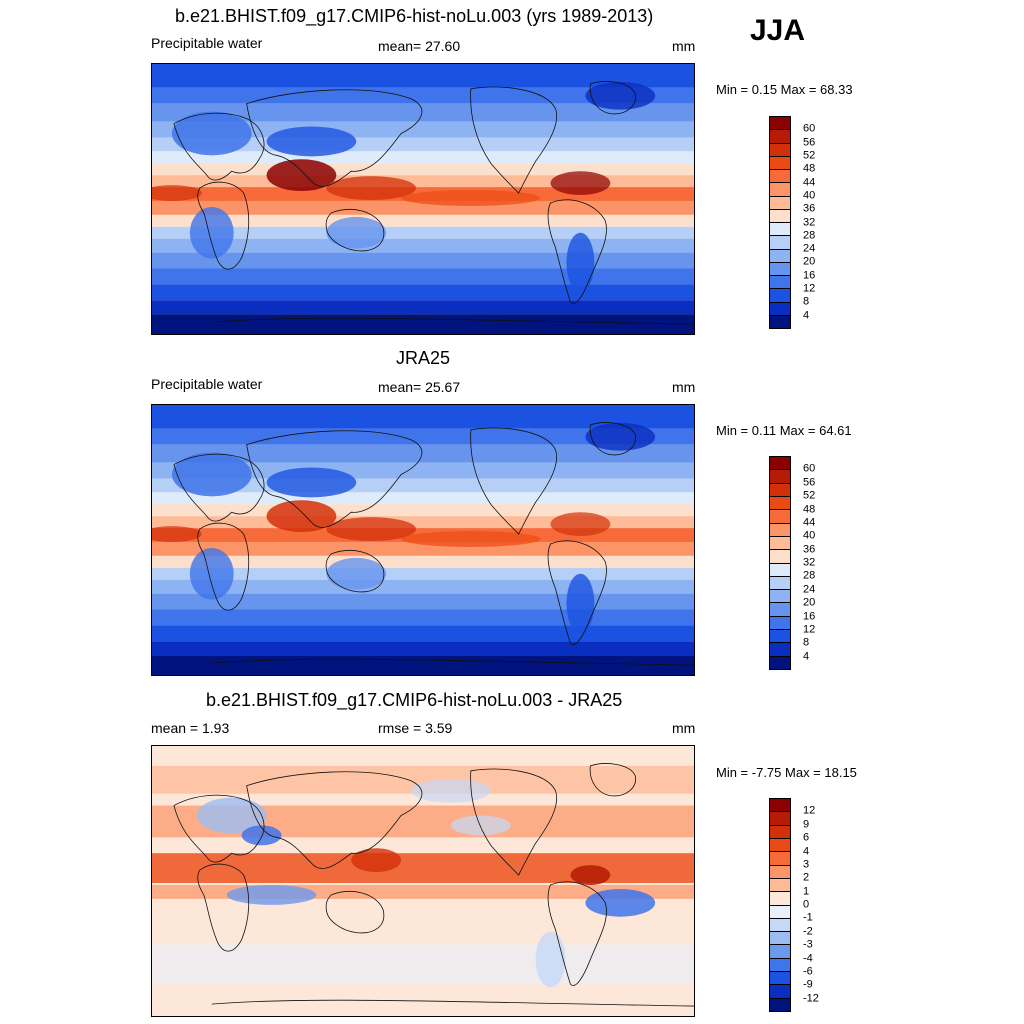 This screenshot has height=1024, width=1024. I want to click on panel3-units-label: mm, so click(684, 728).